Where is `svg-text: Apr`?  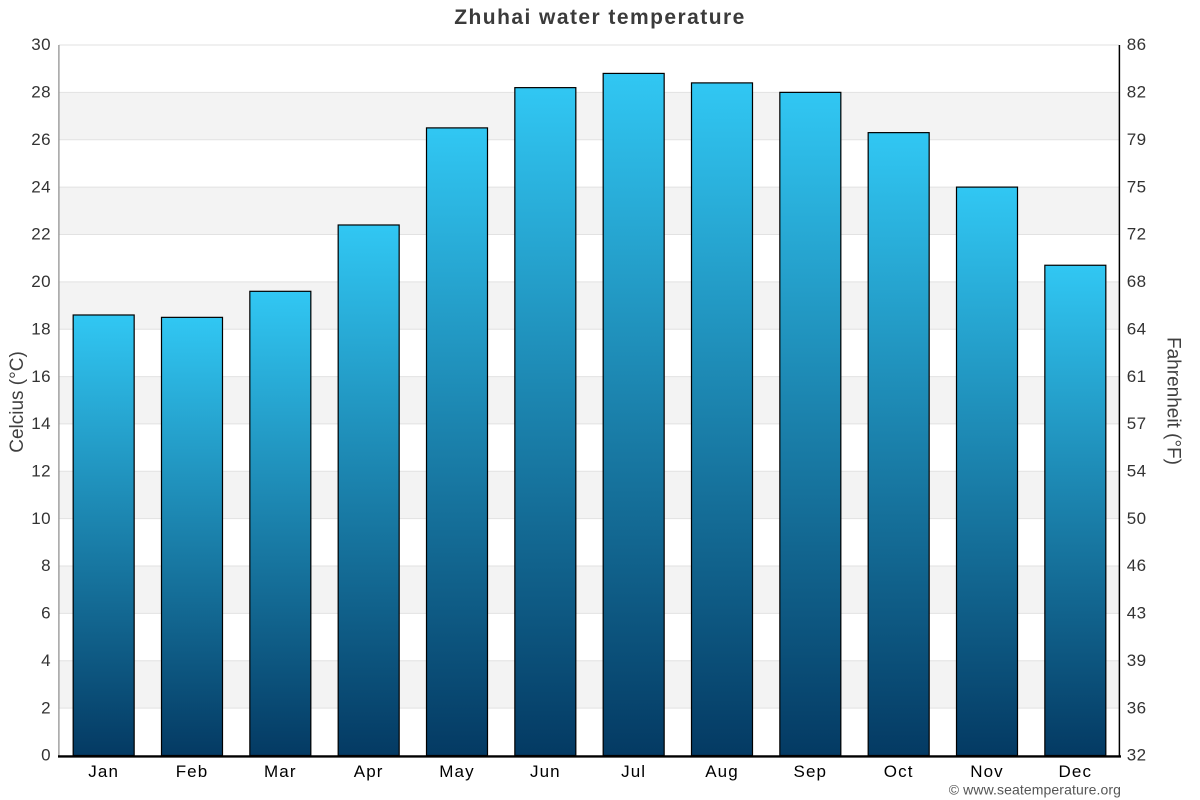 svg-text: Apr is located at coordinates (369, 771).